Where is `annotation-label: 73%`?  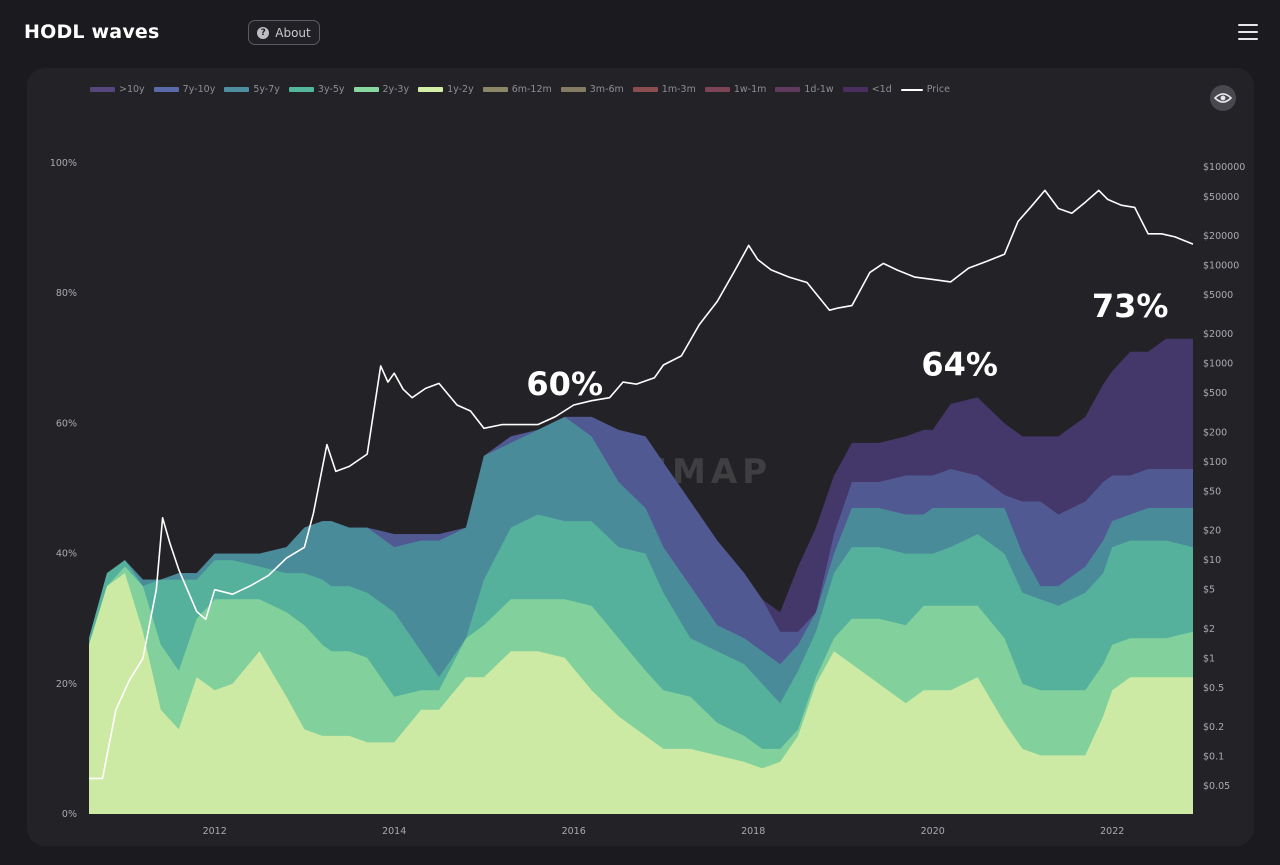 annotation-label: 73% is located at coordinates (1130, 306).